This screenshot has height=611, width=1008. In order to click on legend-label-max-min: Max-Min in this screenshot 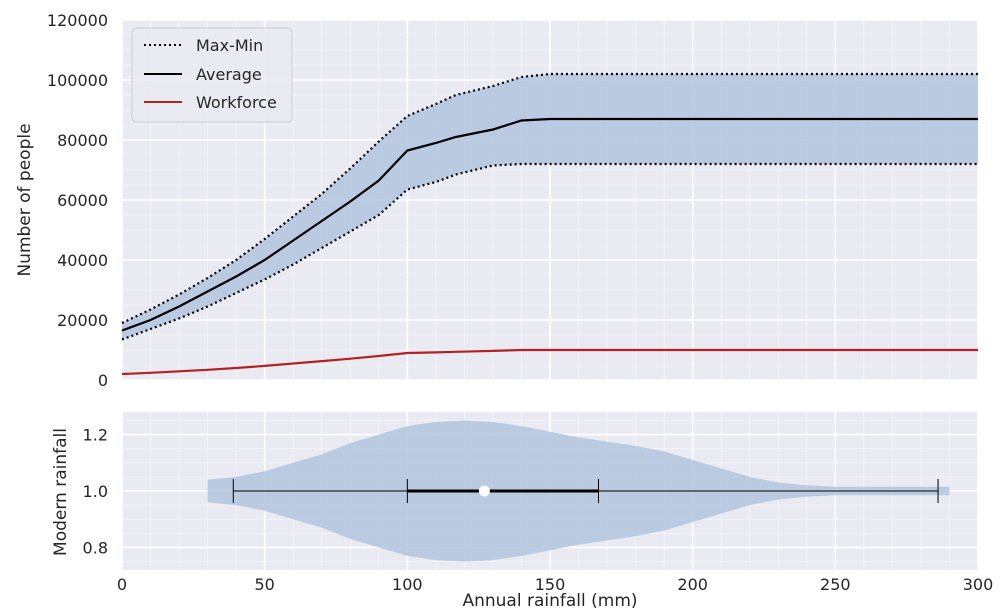, I will do `click(229, 45)`.